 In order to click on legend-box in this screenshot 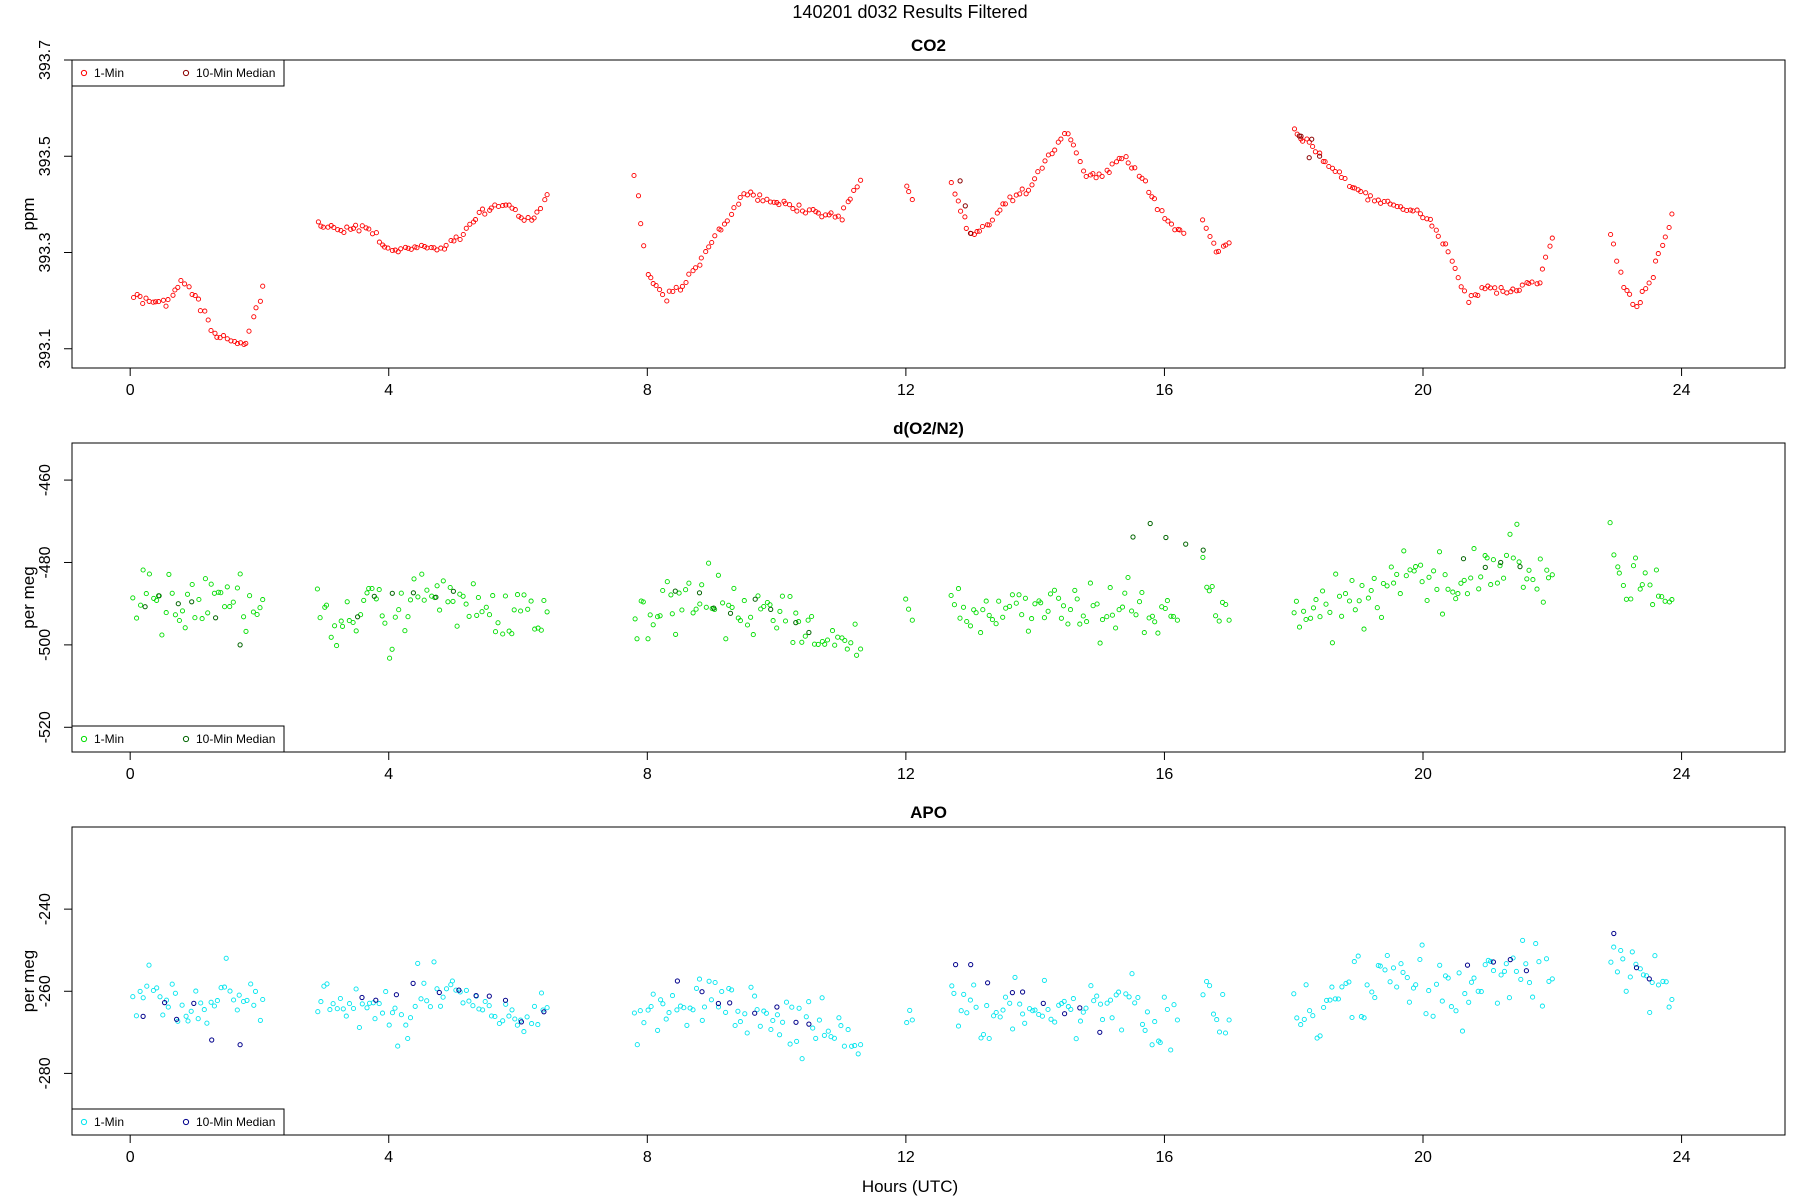, I will do `click(178, 1122)`.